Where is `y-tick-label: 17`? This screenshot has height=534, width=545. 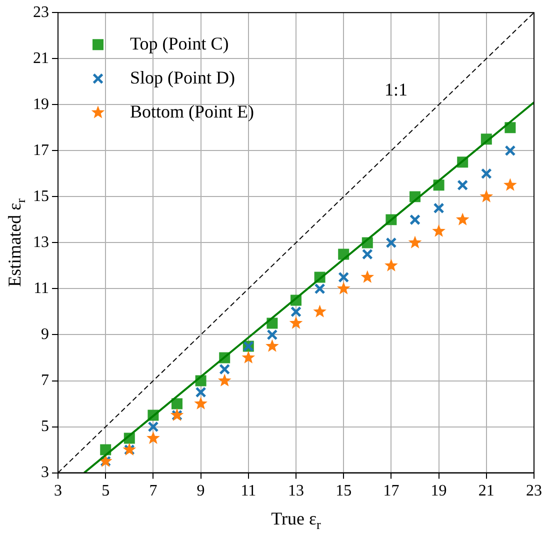 y-tick-label: 17 is located at coordinates (41, 150).